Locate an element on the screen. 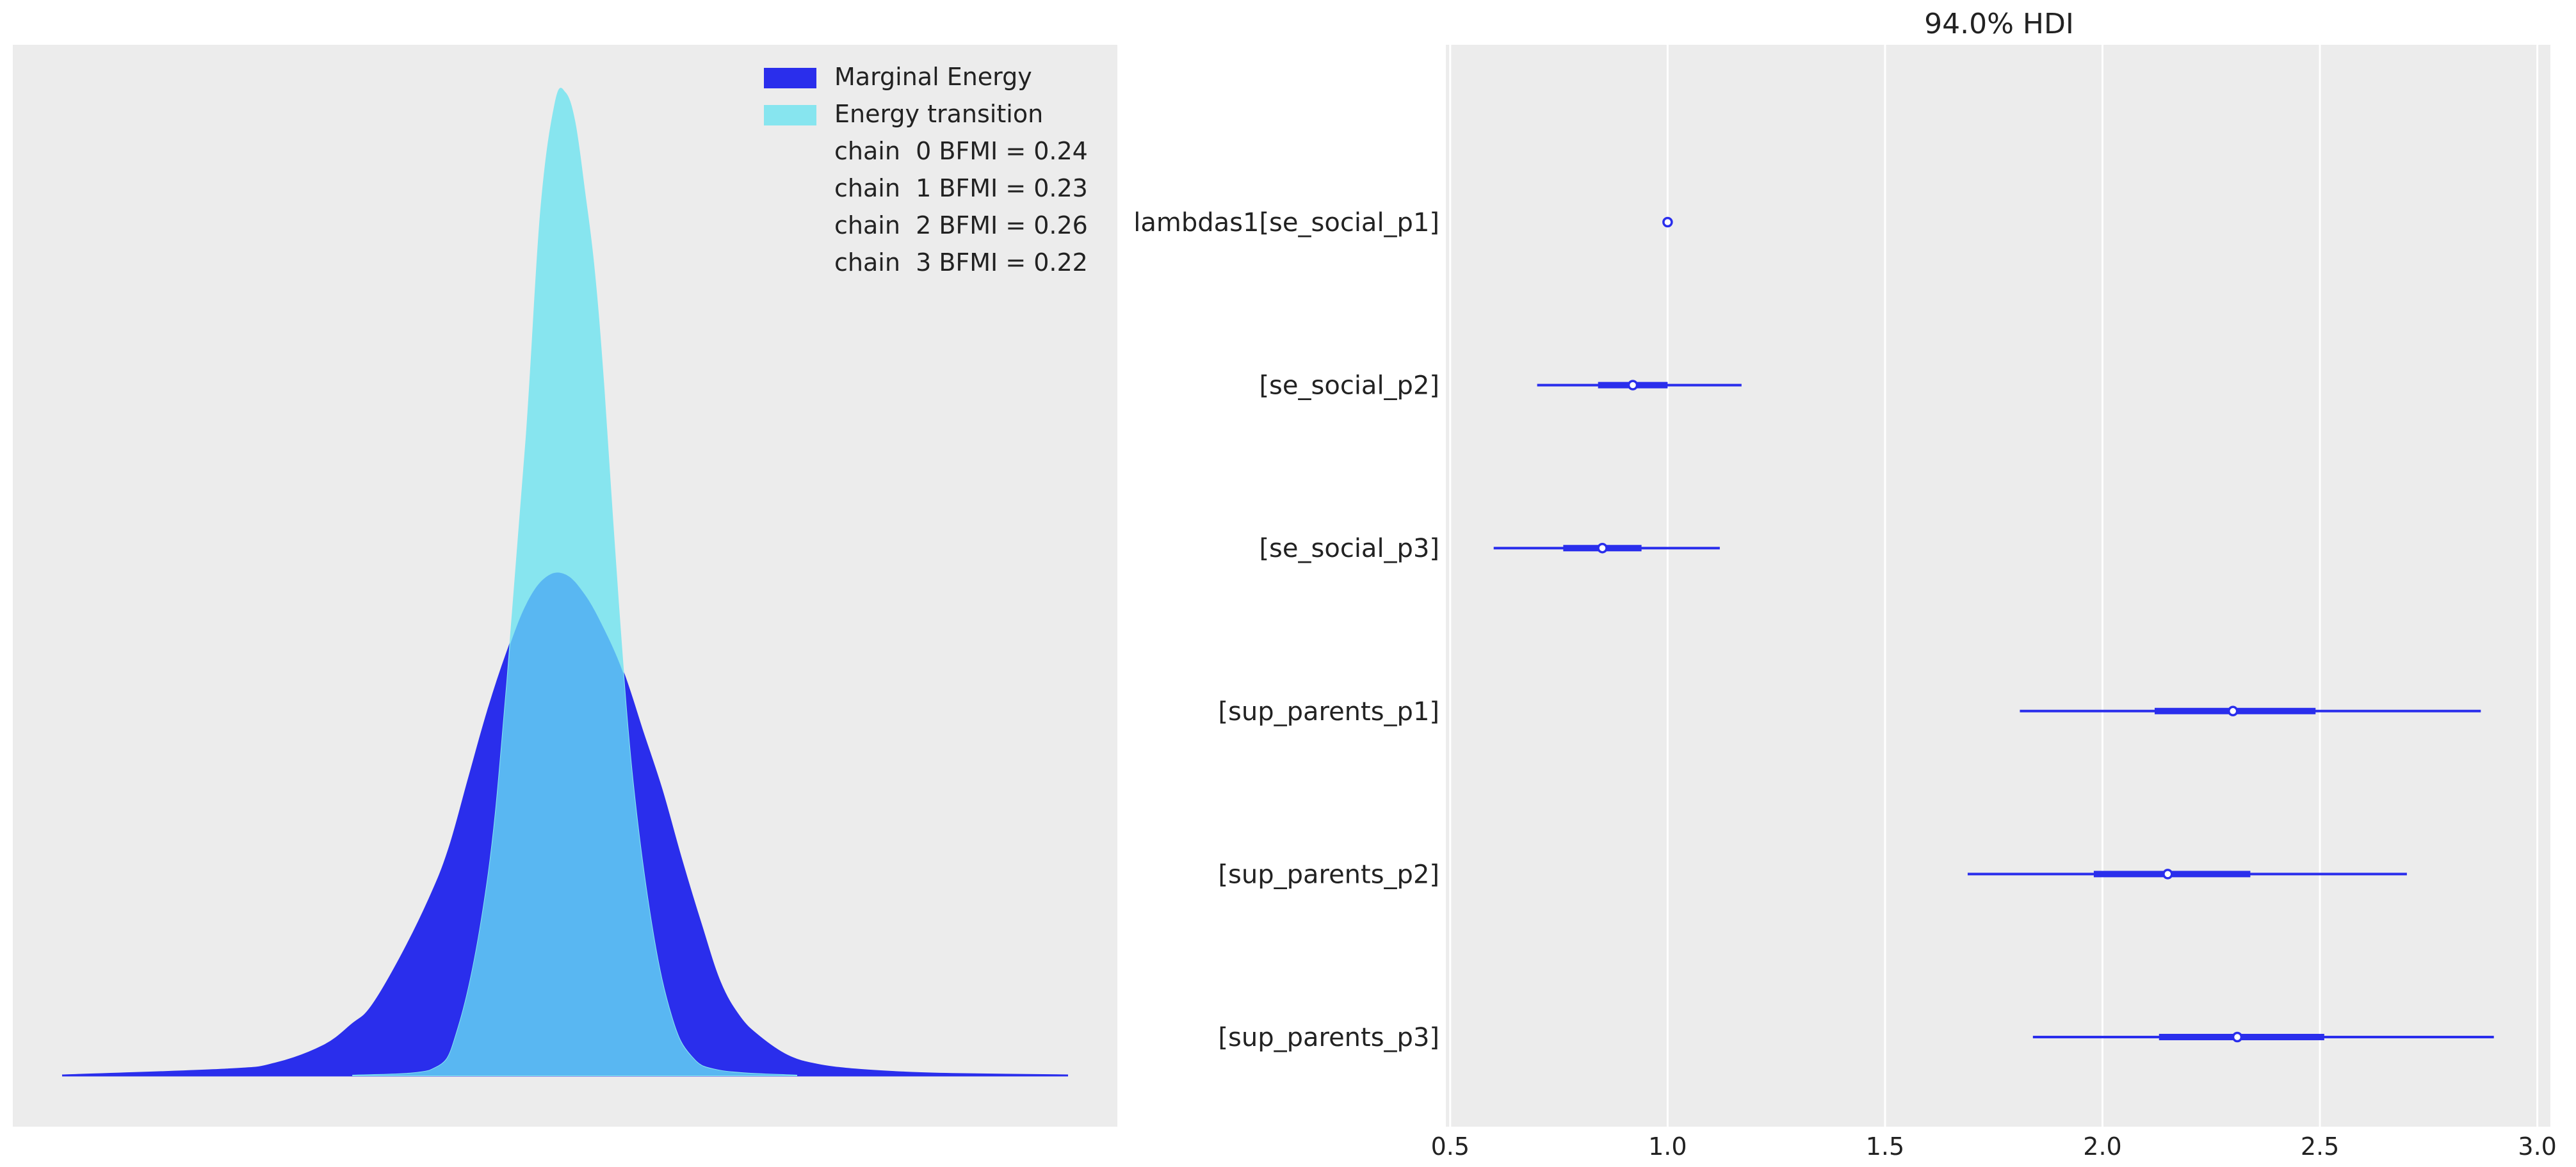  row-label: [se_social_p3] is located at coordinates (1349, 549).